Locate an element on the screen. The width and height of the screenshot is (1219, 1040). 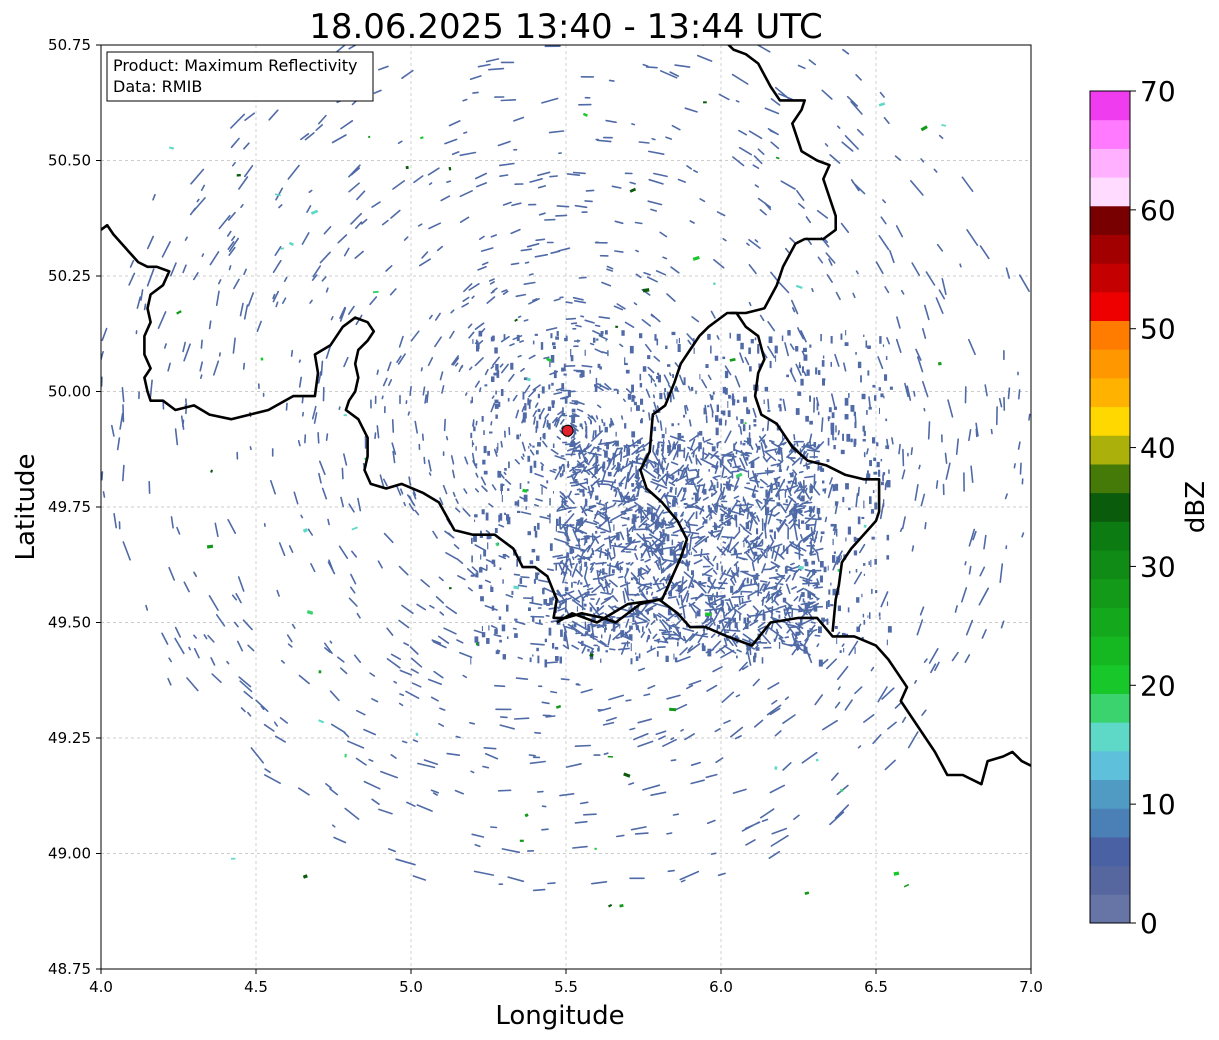
colorbar-tick-label: 10 is located at coordinates (1158, 804).